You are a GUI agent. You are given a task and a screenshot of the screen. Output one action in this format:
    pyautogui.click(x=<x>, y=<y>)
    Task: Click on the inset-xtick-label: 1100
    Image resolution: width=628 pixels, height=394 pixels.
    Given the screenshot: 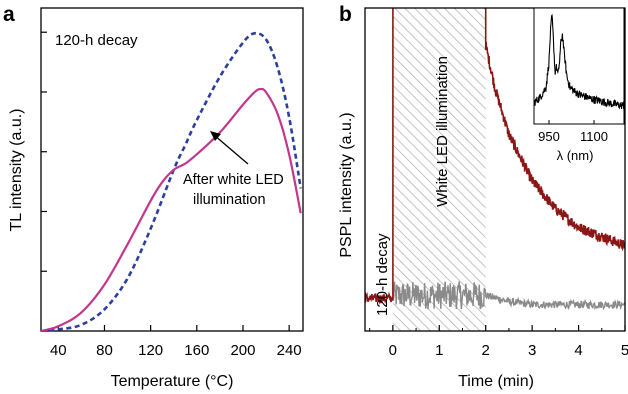 What is the action you would take?
    pyautogui.click(x=594, y=136)
    